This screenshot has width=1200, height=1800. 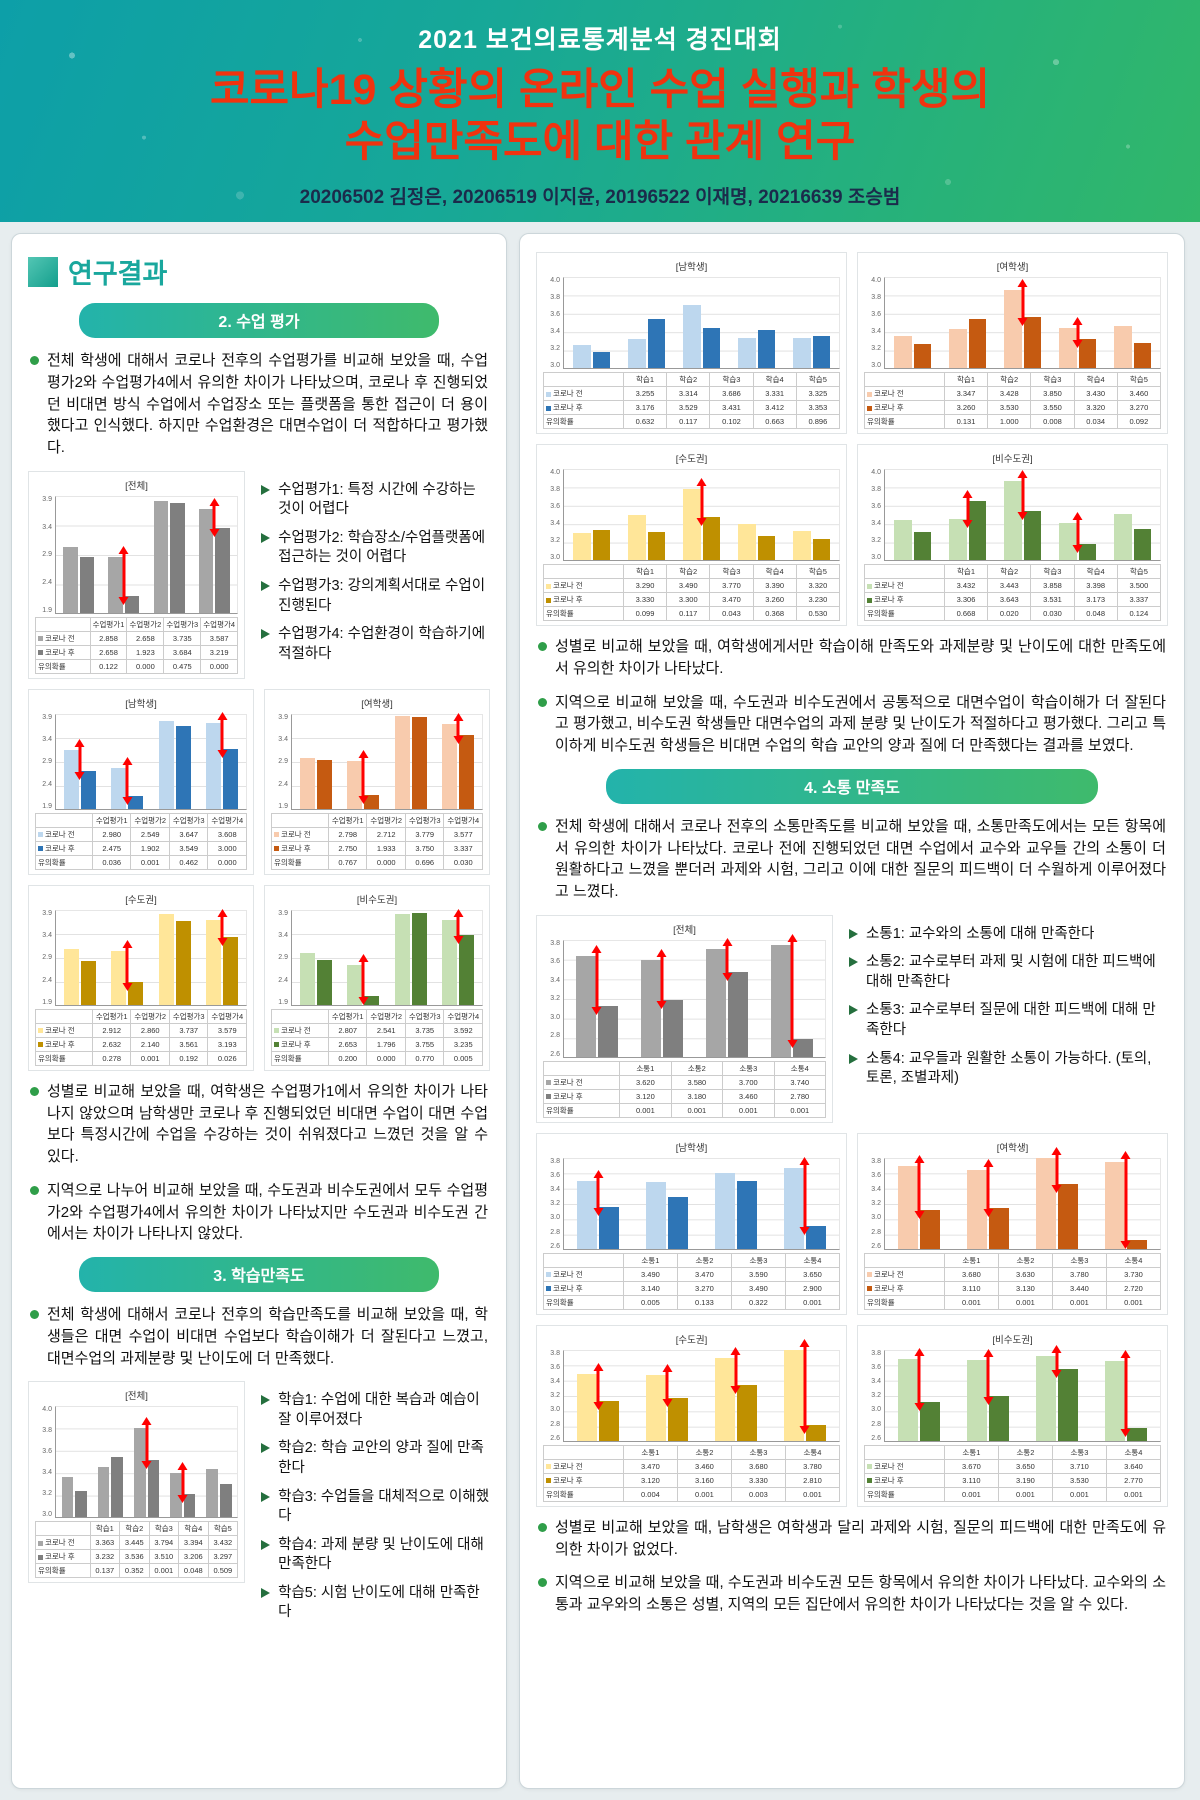 What do you see at coordinates (1133, 1480) in the screenshot?
I see `value-cell: 2.770` at bounding box center [1133, 1480].